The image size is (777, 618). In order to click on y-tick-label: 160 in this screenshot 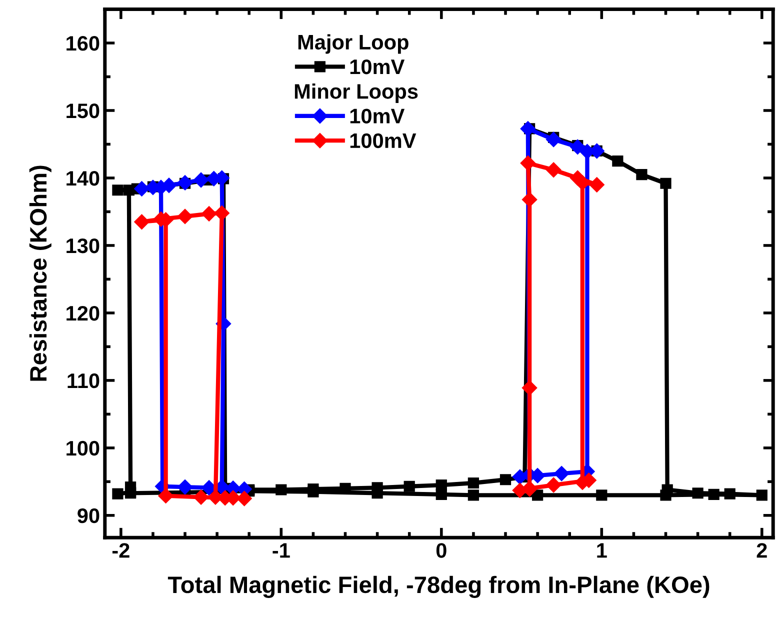, I will do `click(83, 43)`.